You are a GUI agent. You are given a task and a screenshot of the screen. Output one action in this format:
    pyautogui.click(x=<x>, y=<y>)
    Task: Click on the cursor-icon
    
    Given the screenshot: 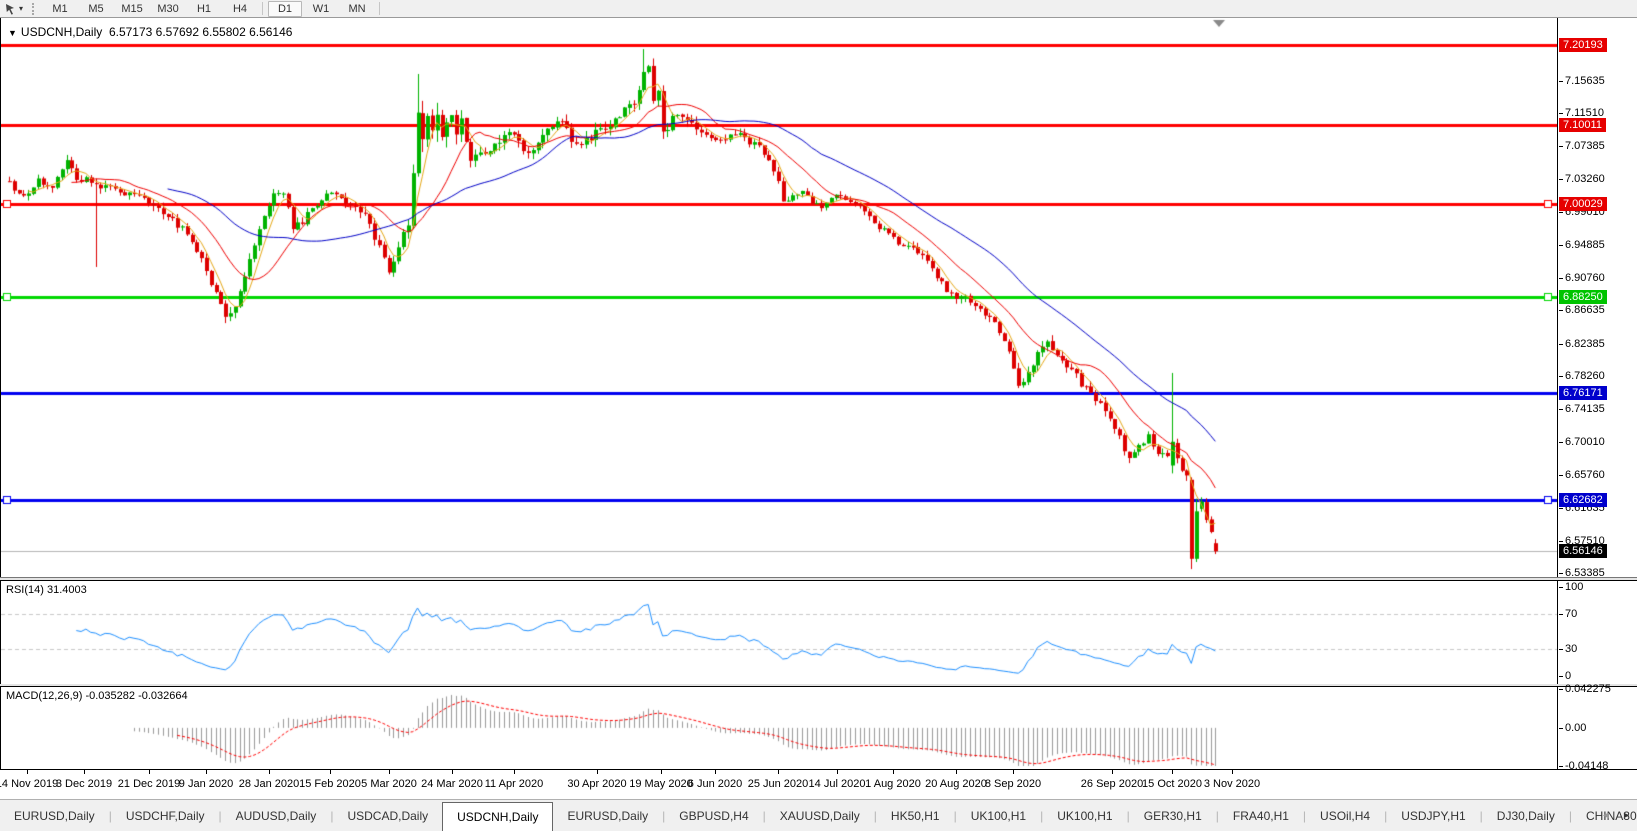 What is the action you would take?
    pyautogui.click(x=10, y=9)
    